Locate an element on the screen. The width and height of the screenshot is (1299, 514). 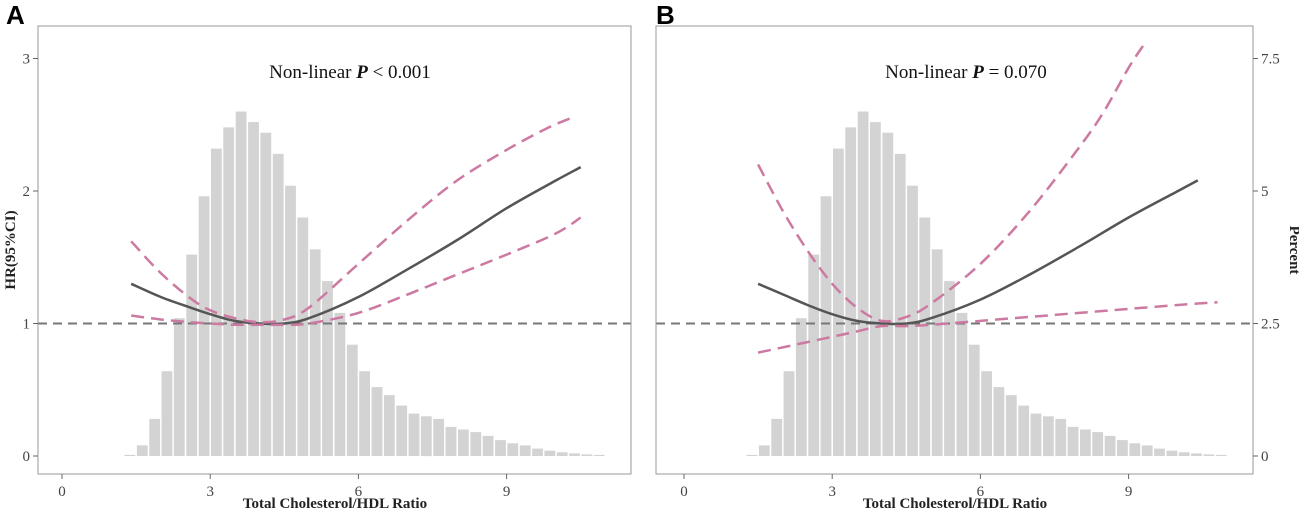
panel-a-curves is located at coordinates (356, 221).